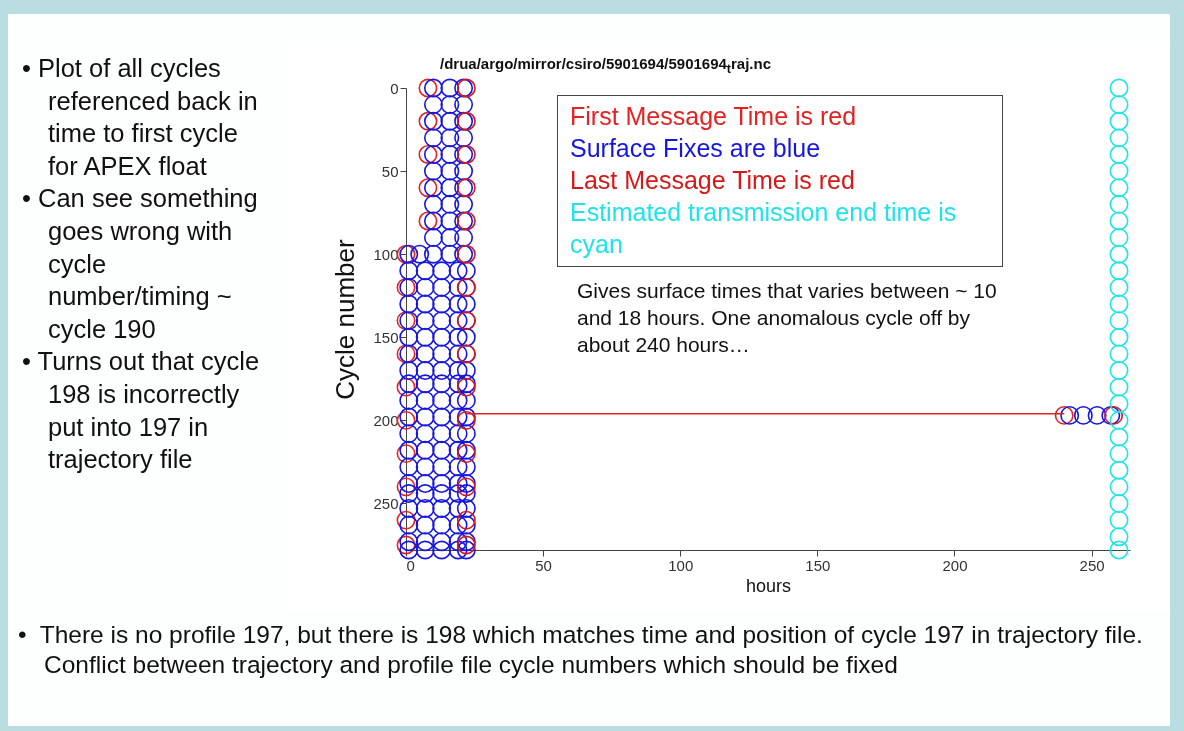 This screenshot has height=731, width=1184. Describe the element at coordinates (390, 171) in the screenshot. I see `y-tick-label: 50` at that location.